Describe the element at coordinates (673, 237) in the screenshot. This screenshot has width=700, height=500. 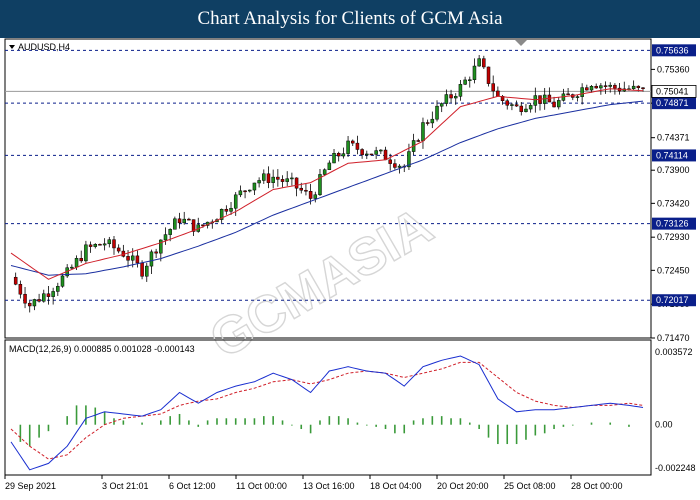
I see `y-tick-label: 0.72930` at that location.